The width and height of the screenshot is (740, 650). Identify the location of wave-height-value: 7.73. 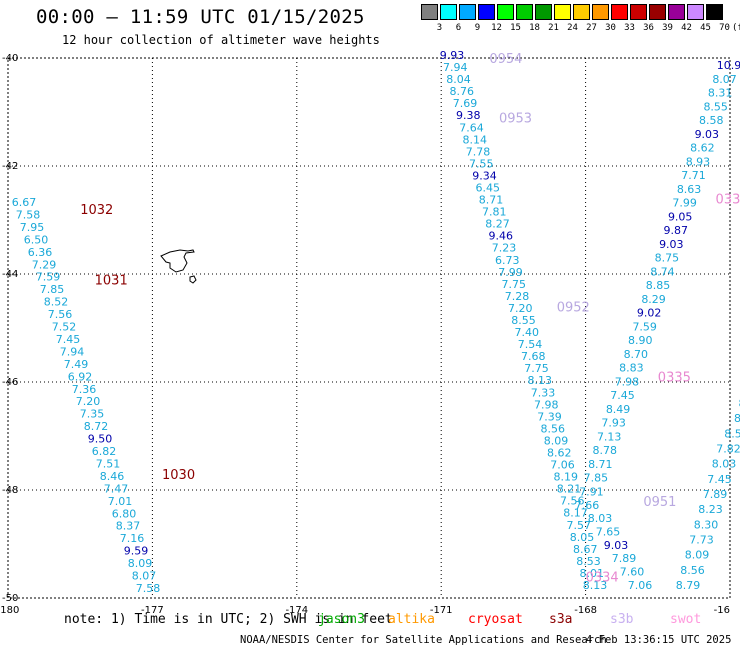
(701, 540).